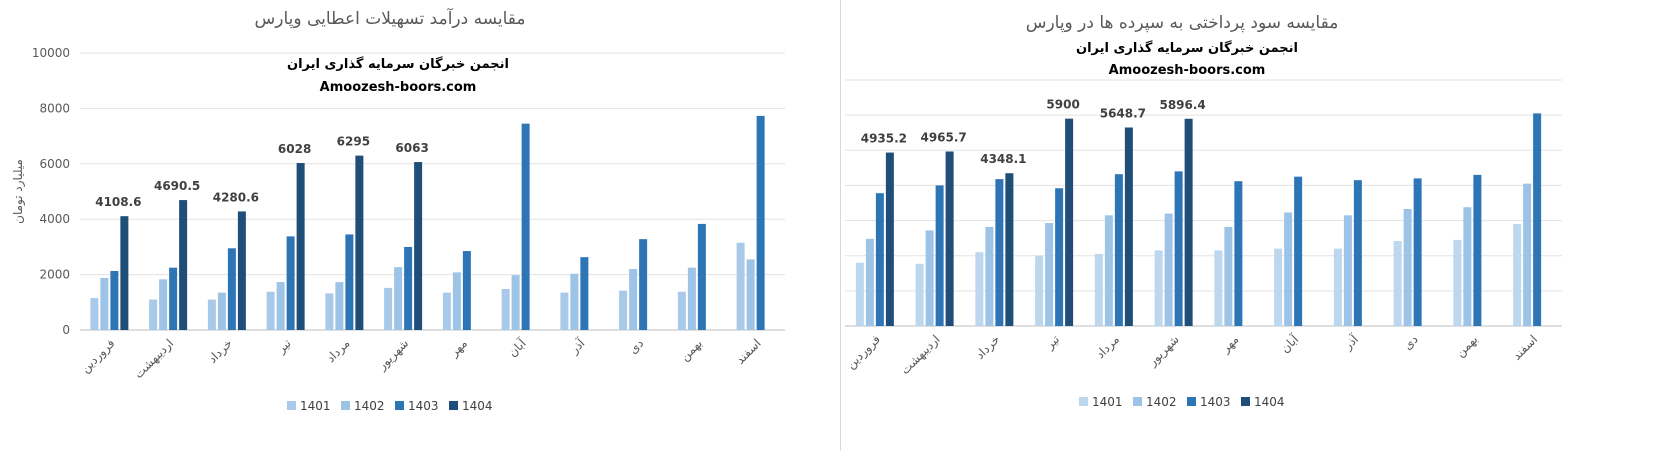 Image resolution: width=1666 pixels, height=451 pixels. Describe the element at coordinates (1467, 346) in the screenshot. I see `x-tick-label: بهمن` at that location.